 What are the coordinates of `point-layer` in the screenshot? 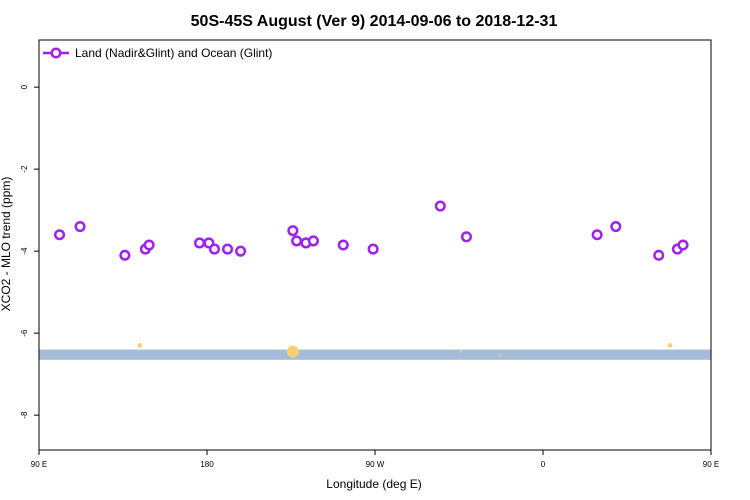 It's located at (371, 230).